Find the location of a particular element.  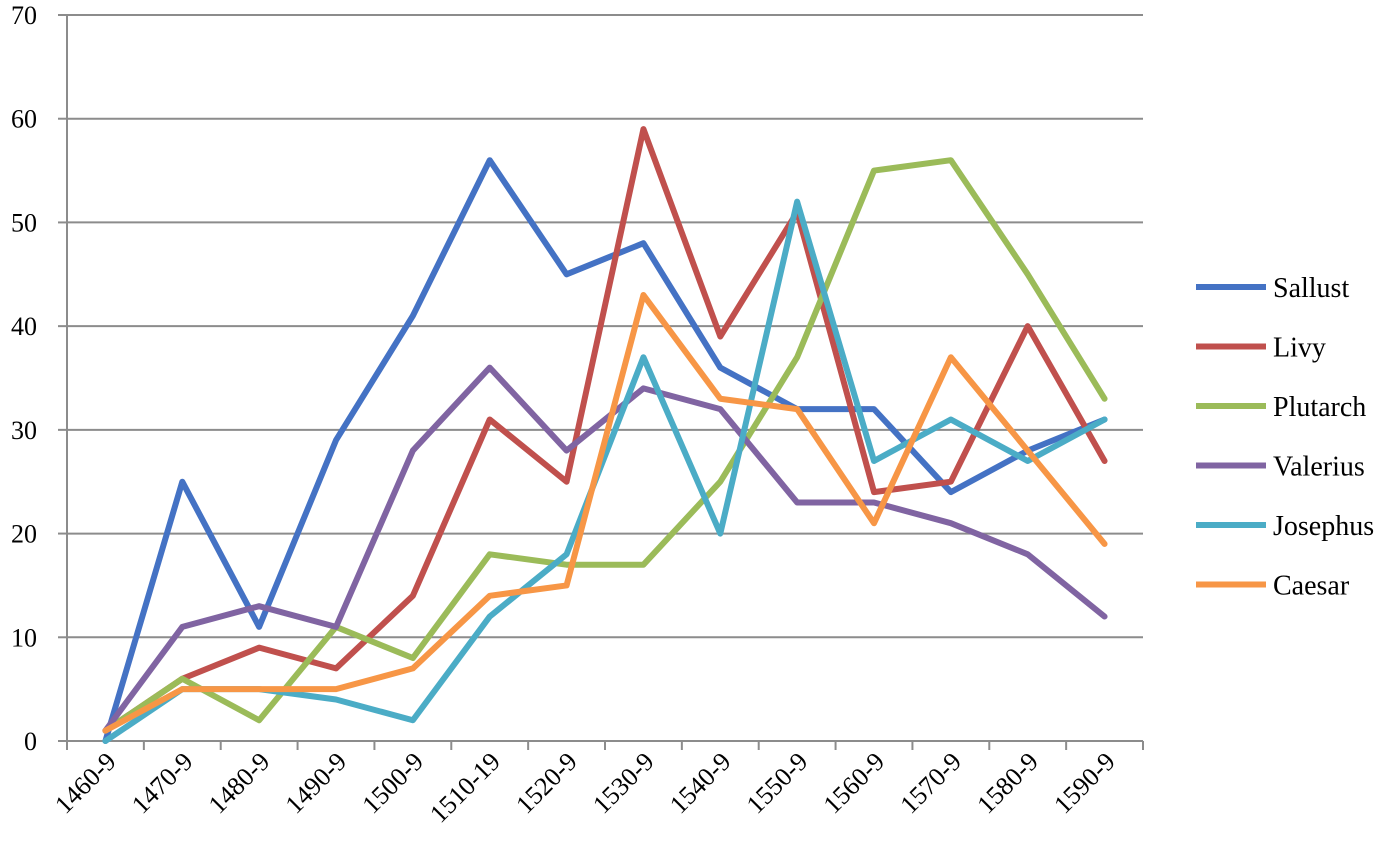

legend-label: Plutarch is located at coordinates (1319, 407).